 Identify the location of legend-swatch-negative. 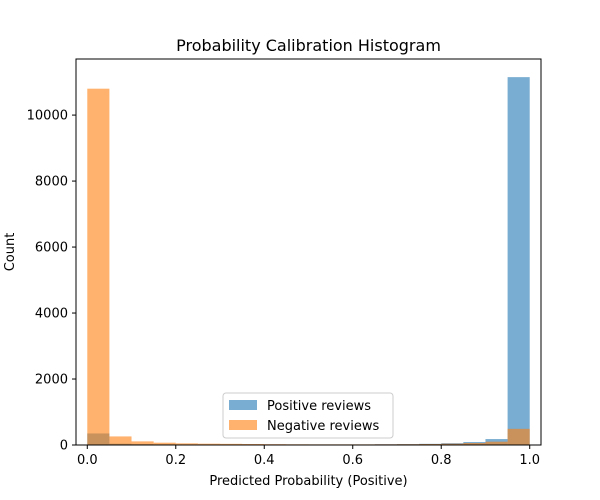
(243, 425).